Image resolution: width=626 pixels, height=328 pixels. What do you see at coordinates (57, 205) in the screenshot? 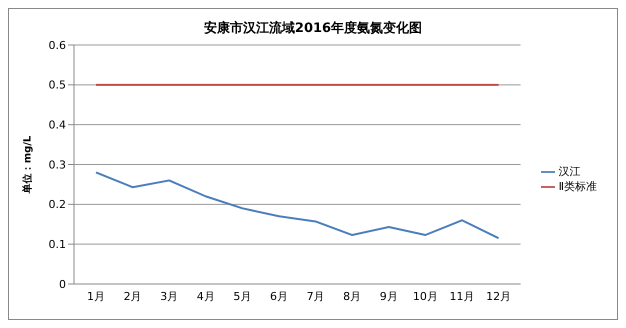
I see `y-tick-label: 0.2` at bounding box center [57, 205].